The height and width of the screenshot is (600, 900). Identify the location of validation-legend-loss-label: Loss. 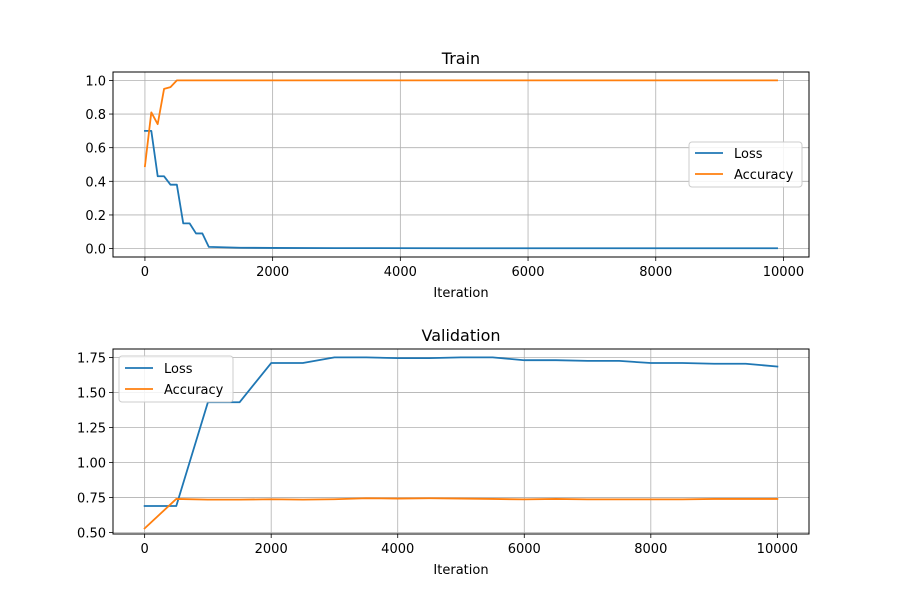
(178, 369).